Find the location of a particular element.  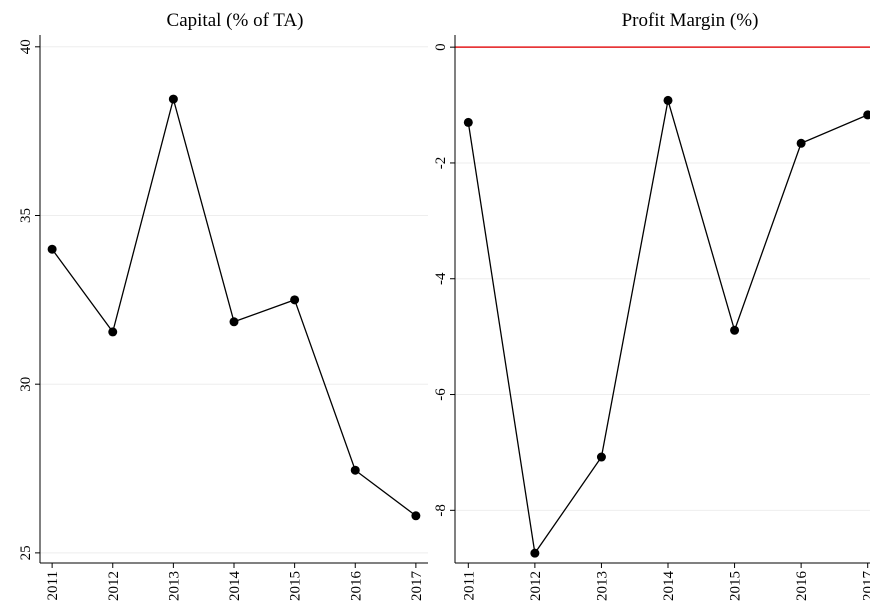

y-tick-label: 40 is located at coordinates (26, 46).